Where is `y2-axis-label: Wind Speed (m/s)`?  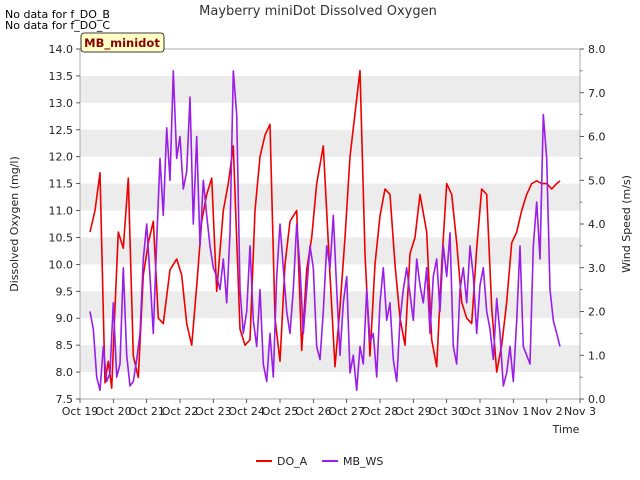
y2-axis-label: Wind Speed (m/s) is located at coordinates (626, 224).